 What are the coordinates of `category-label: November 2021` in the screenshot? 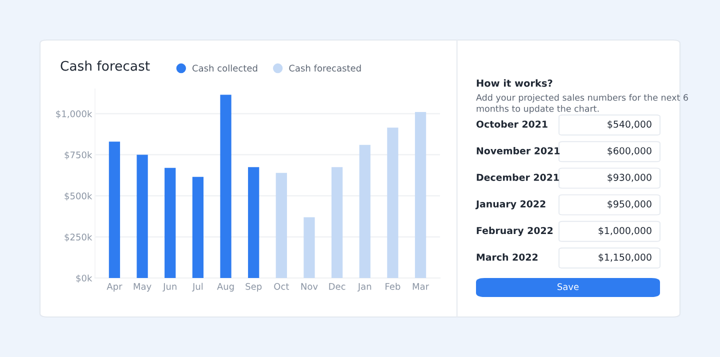 It's located at (518, 150).